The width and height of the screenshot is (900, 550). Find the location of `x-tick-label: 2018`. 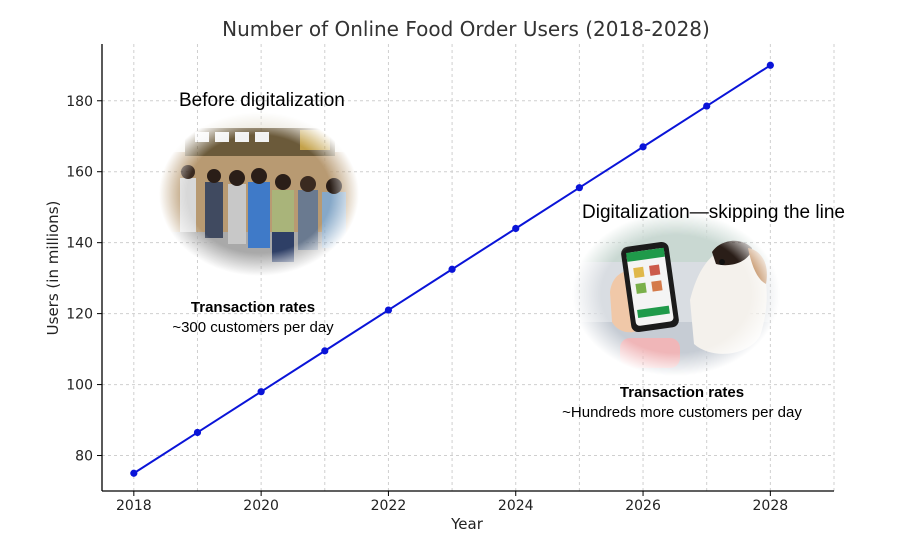

x-tick-label: 2018 is located at coordinates (134, 506).